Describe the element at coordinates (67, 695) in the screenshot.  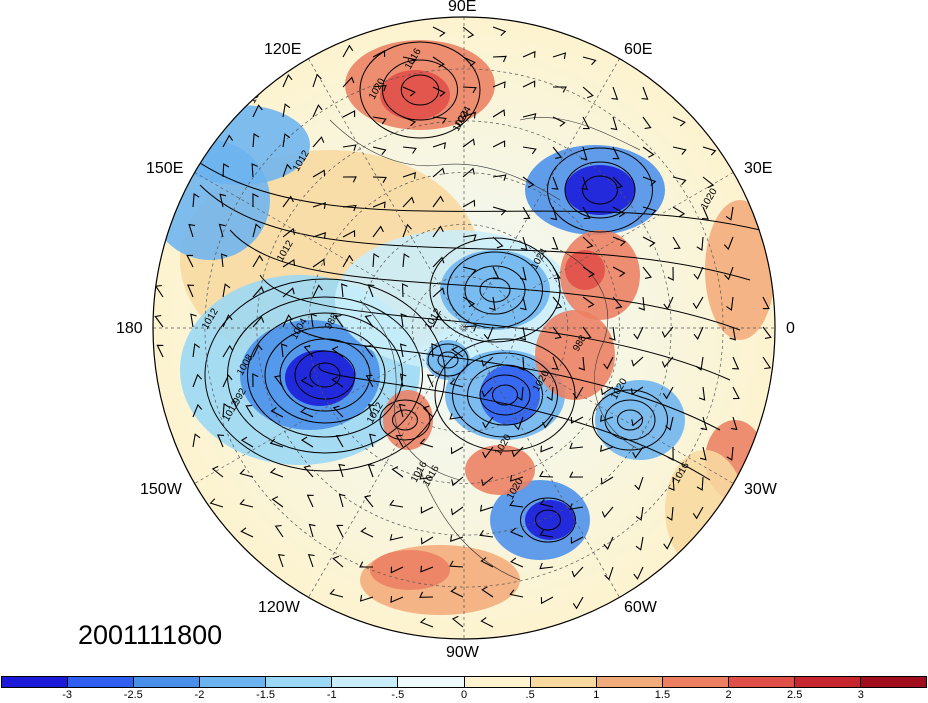
I see `colorbar-tick-label: -3` at that location.